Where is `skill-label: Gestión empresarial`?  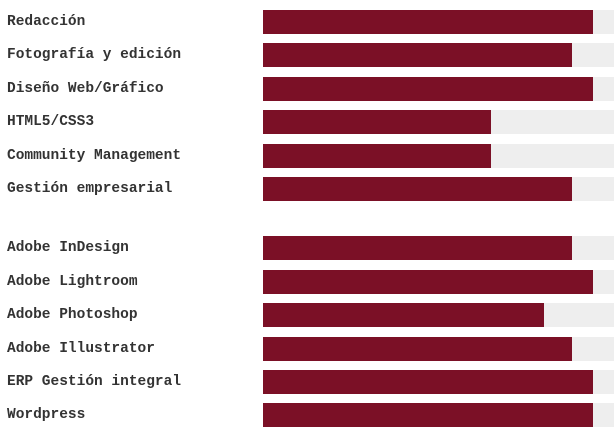 skill-label: Gestión empresarial is located at coordinates (90, 189).